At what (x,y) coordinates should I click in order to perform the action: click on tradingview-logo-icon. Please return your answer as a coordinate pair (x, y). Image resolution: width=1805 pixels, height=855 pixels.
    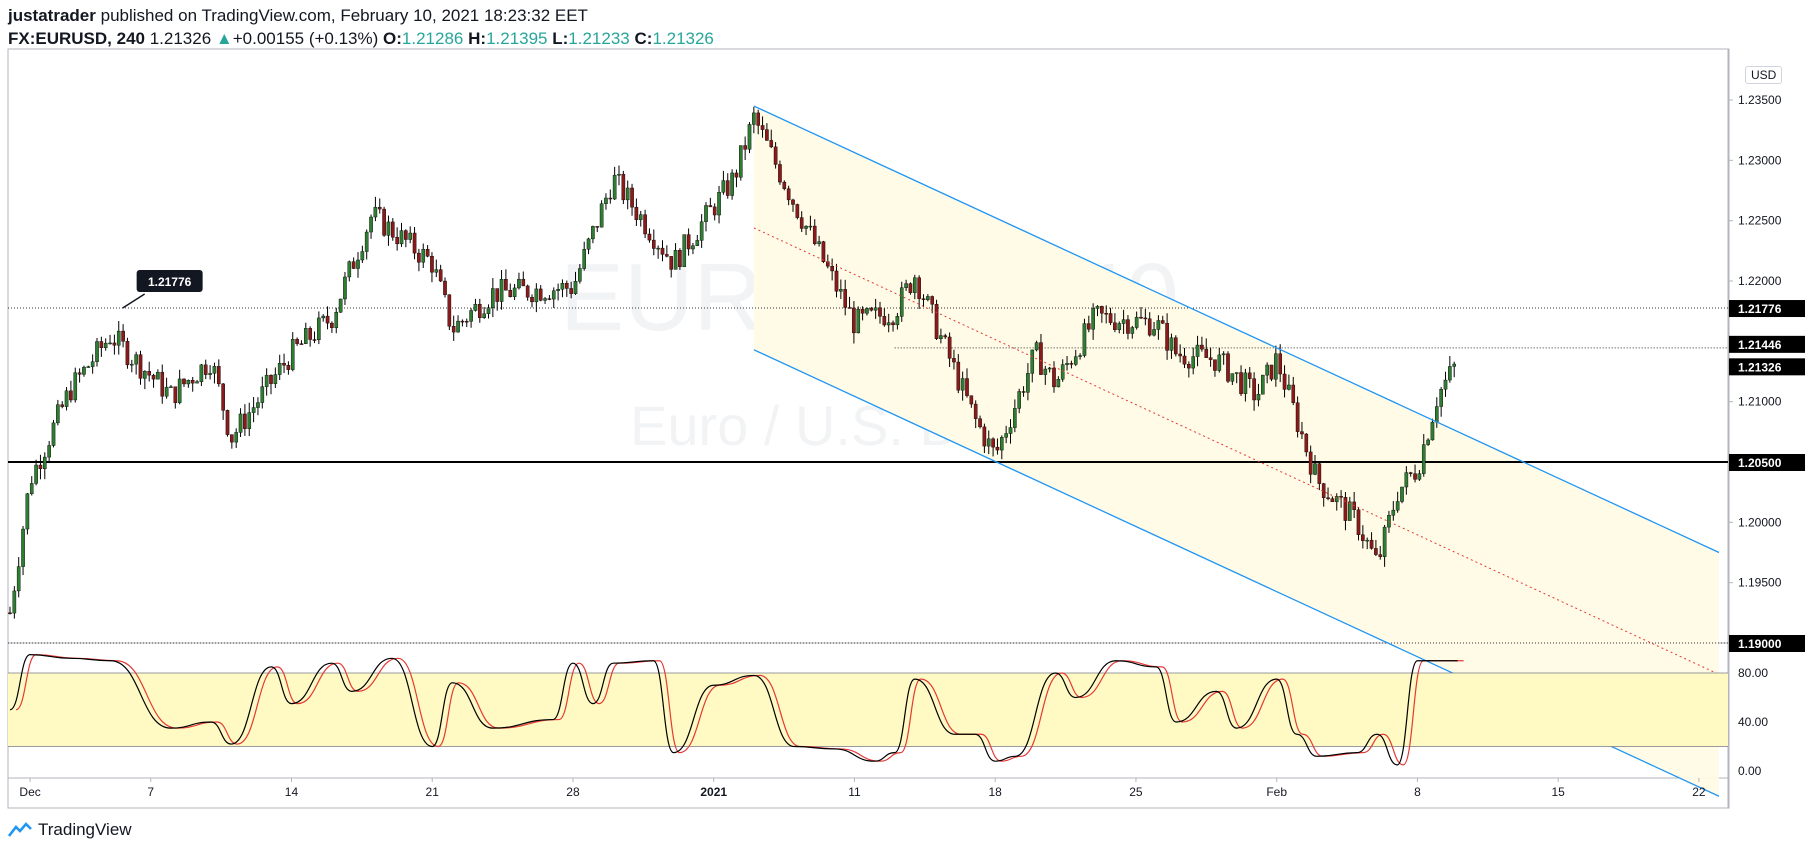
    Looking at the image, I should click on (20, 830).